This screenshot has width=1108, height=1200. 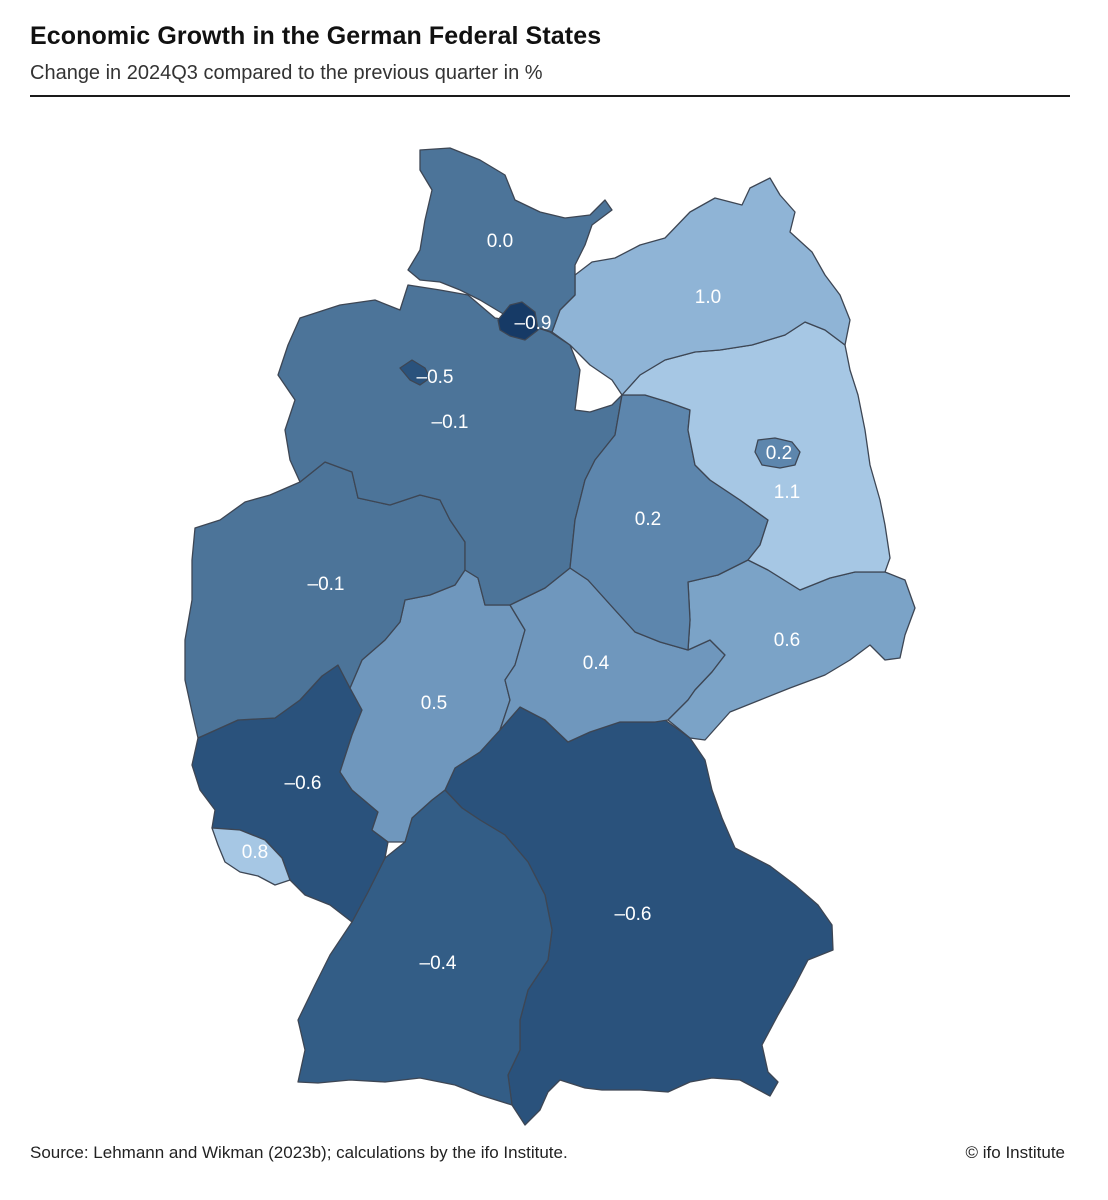 I want to click on label-baden-wuerttemberg: –0.4, so click(x=438, y=963).